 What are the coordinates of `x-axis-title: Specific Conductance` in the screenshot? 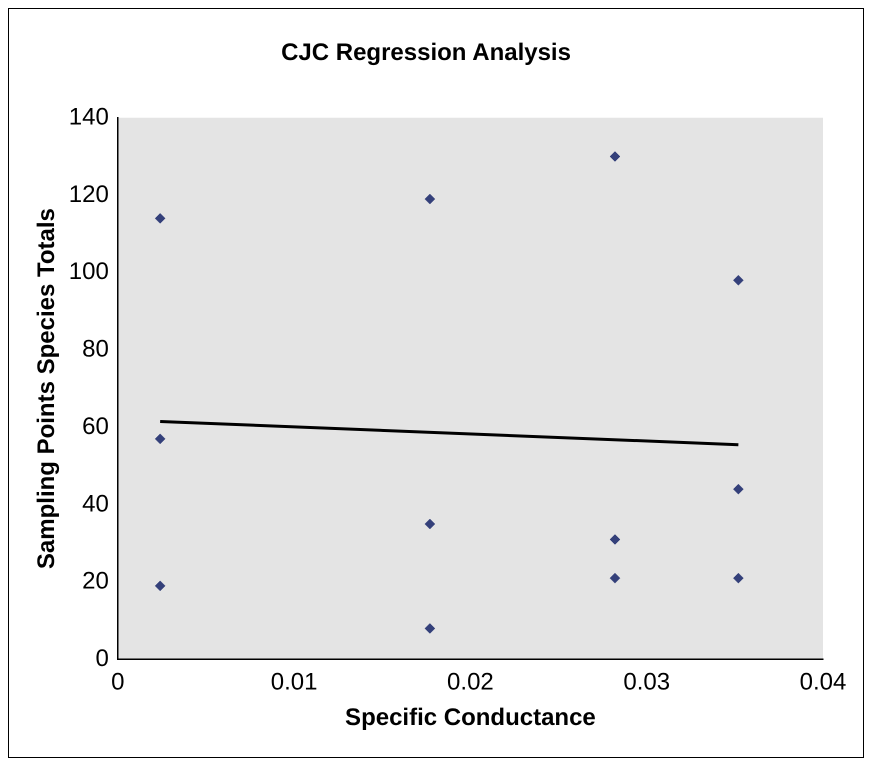 It's located at (470, 718).